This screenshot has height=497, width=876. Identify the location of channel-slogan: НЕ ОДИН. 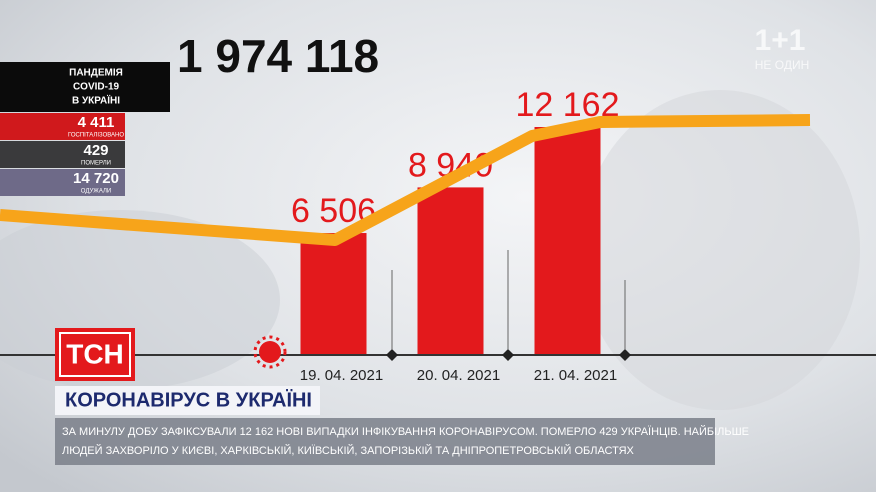
(782, 65).